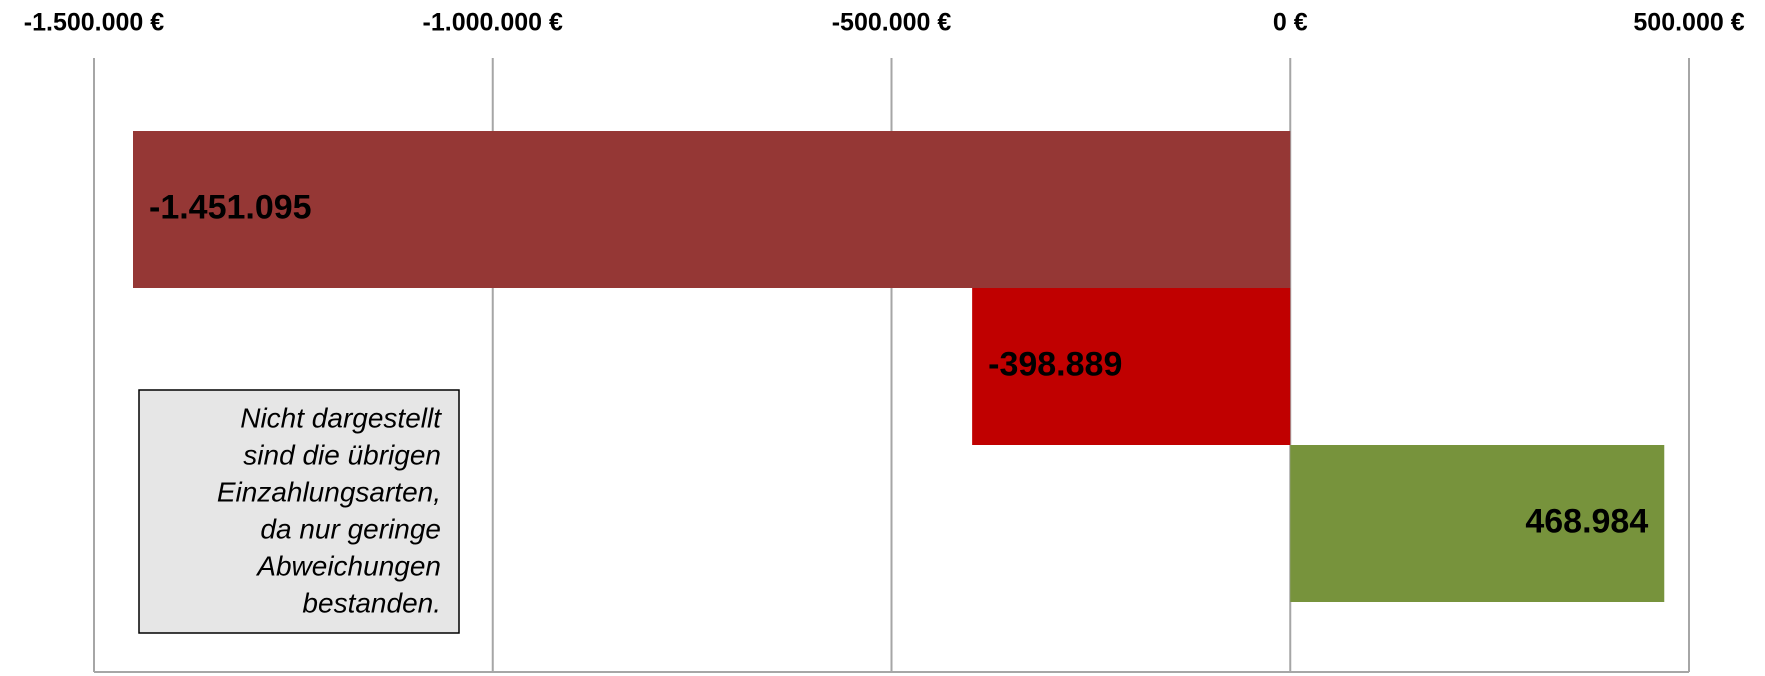 The image size is (1765, 676). Describe the element at coordinates (342, 454) in the screenshot. I see `annotation-text: sind die übrigen` at that location.